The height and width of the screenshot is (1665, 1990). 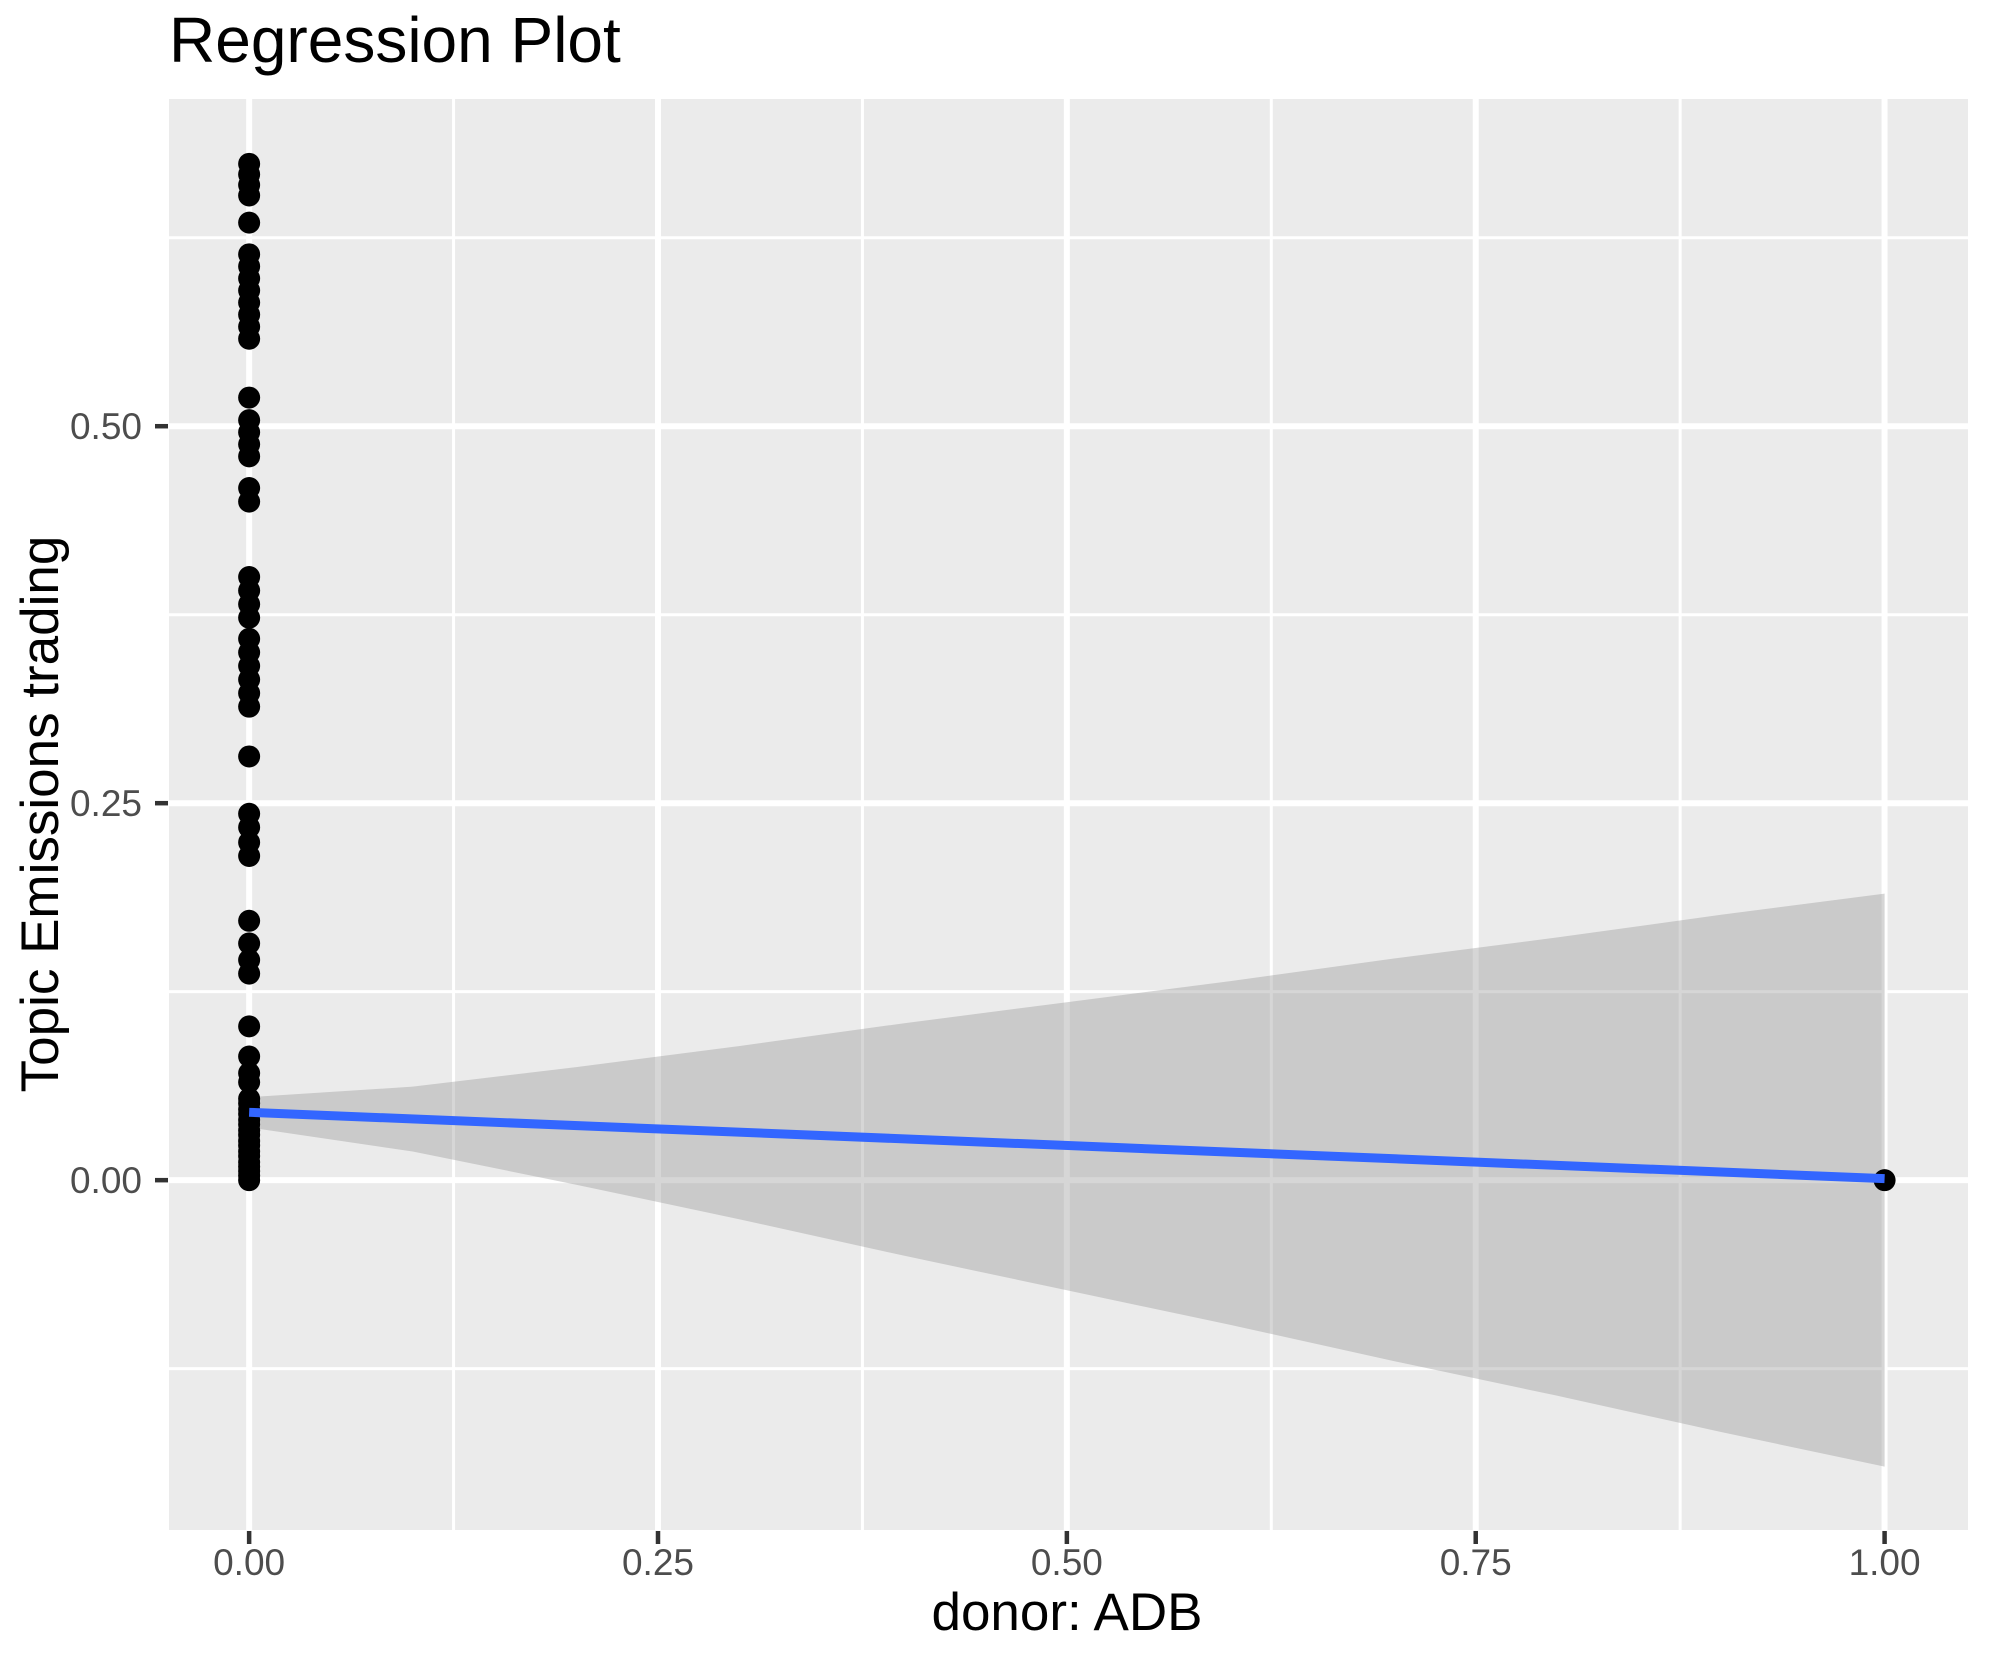 I want to click on plot-title: Regression Plot, so click(x=395, y=40).